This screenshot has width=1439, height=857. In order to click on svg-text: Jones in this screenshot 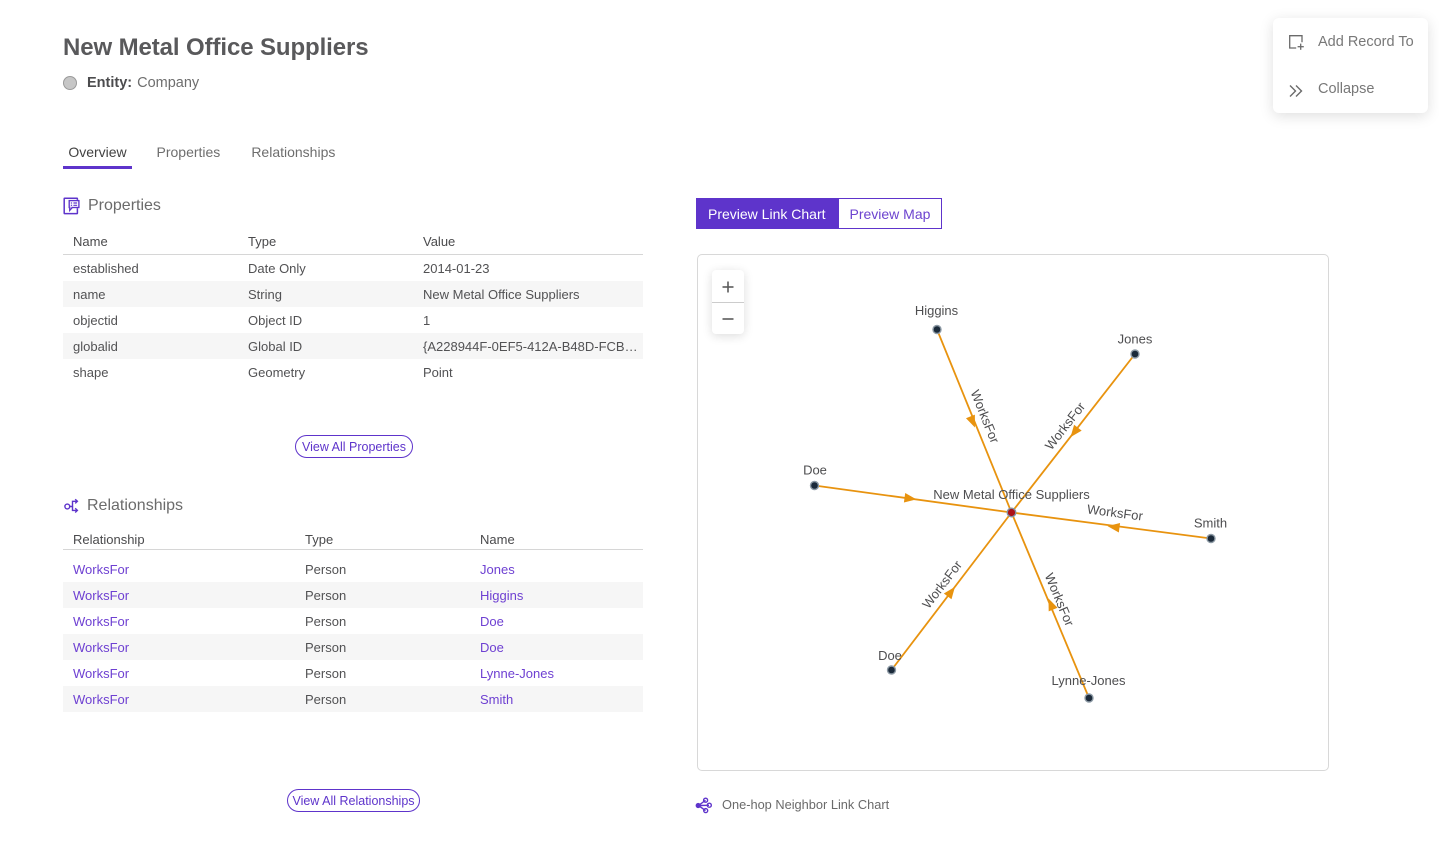, I will do `click(1135, 339)`.